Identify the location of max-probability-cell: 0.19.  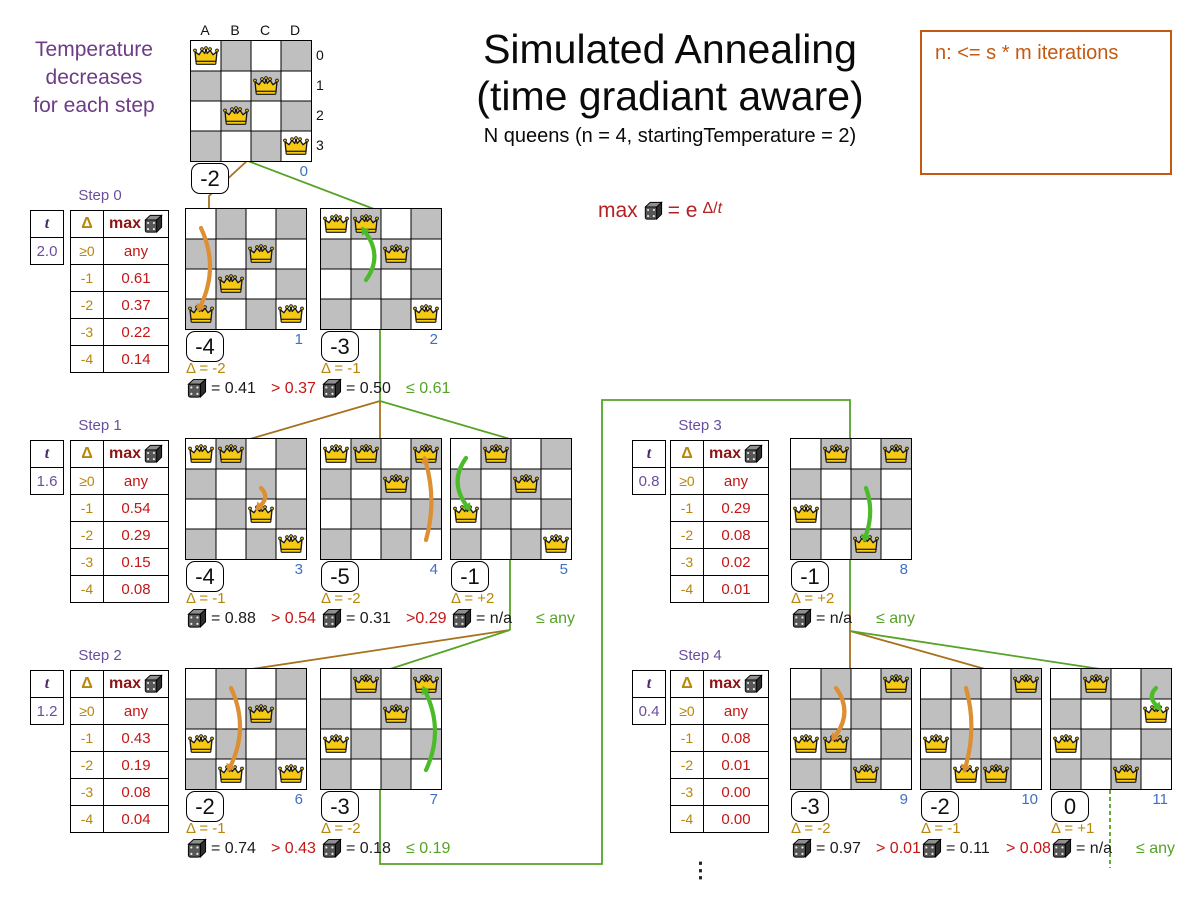
(136, 765).